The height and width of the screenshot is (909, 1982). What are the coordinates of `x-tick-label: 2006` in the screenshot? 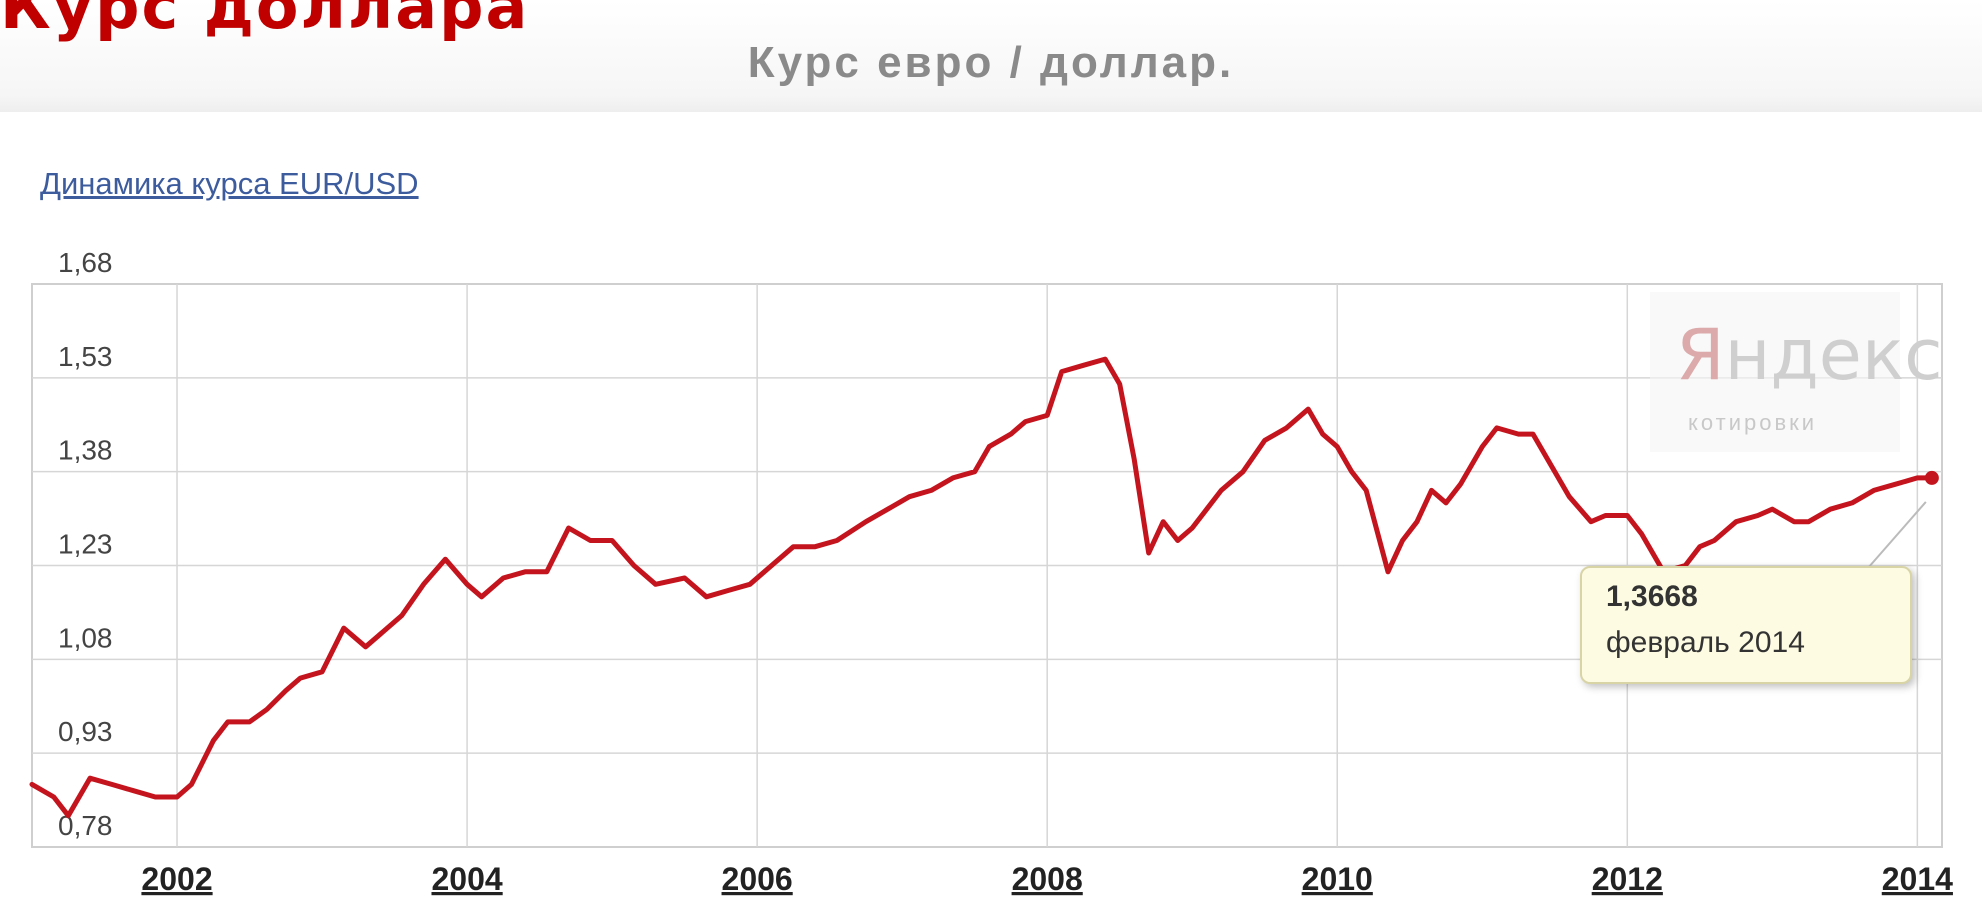 It's located at (757, 879).